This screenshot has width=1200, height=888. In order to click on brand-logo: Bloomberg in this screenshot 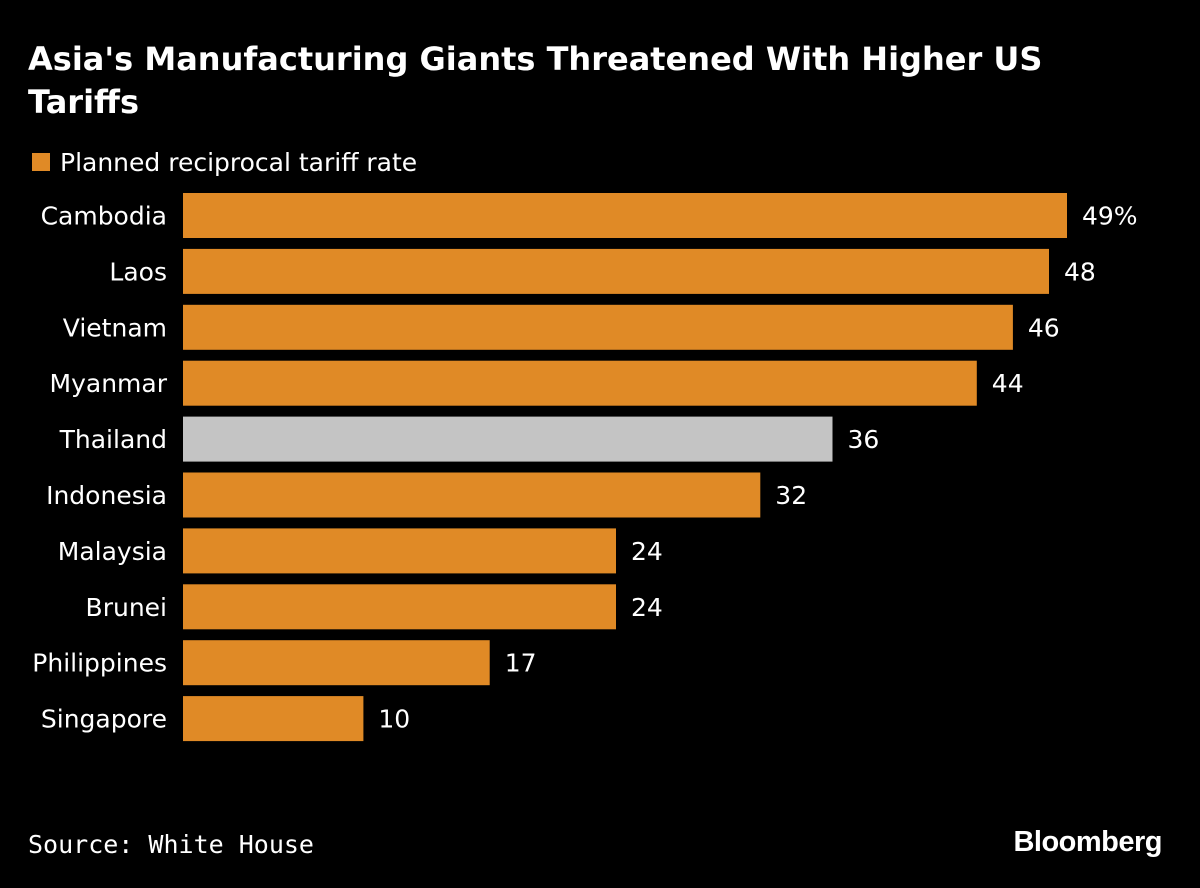, I will do `click(1087, 842)`.